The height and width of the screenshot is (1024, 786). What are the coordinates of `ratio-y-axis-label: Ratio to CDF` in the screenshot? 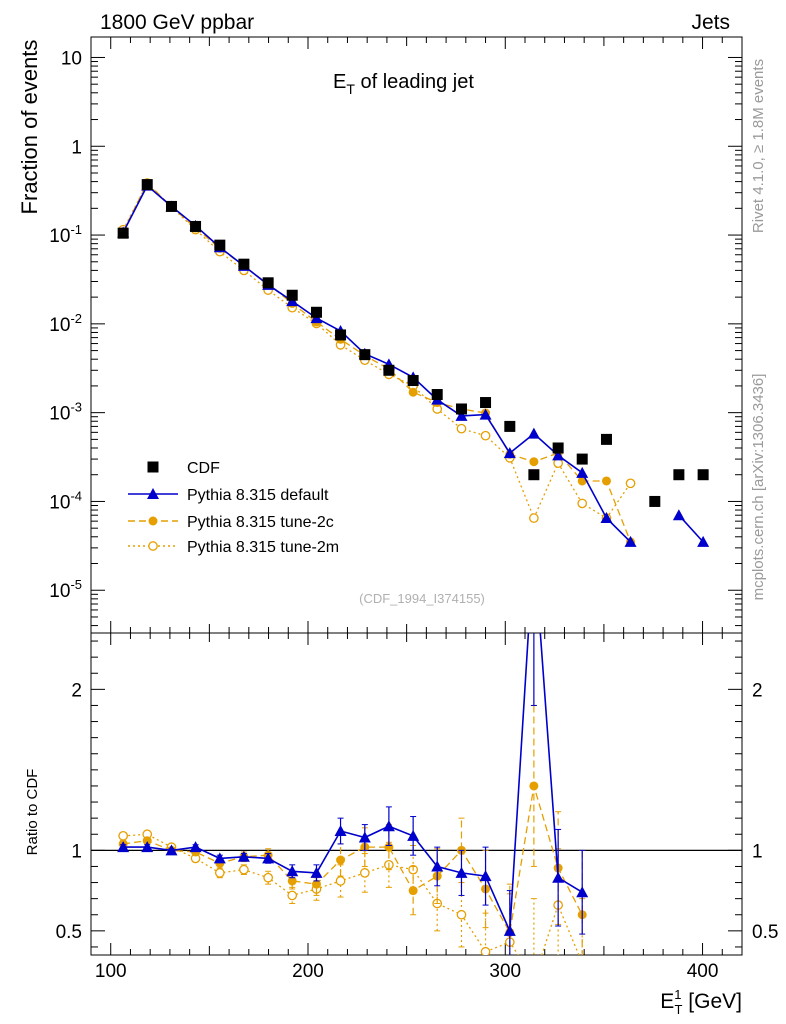 It's located at (32, 812).